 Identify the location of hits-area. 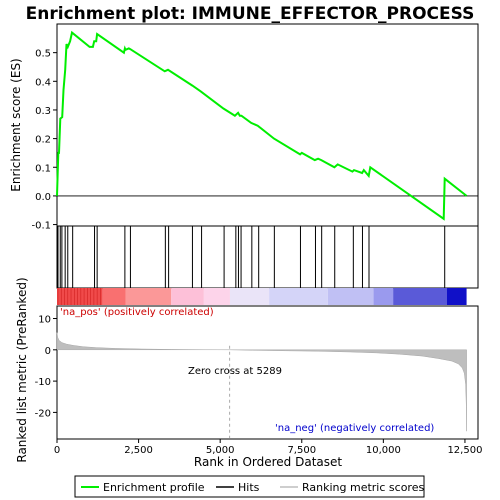
(267, 257).